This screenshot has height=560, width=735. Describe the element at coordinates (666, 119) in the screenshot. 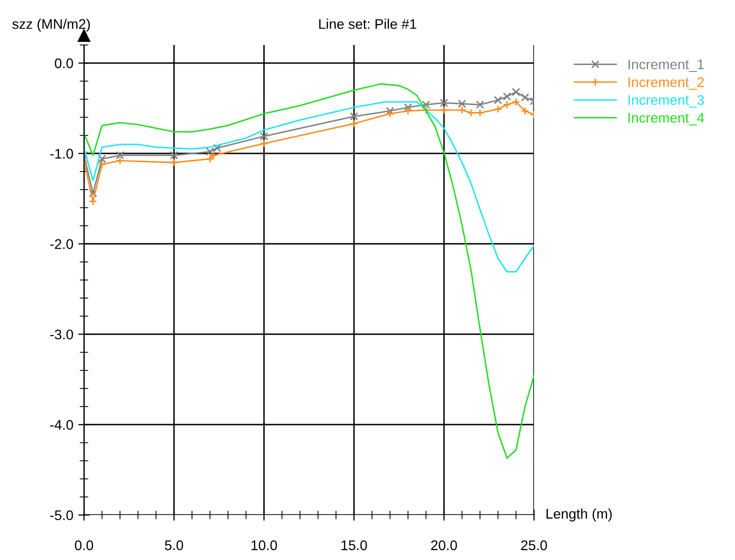

I see `legend-label: Increment_4` at that location.